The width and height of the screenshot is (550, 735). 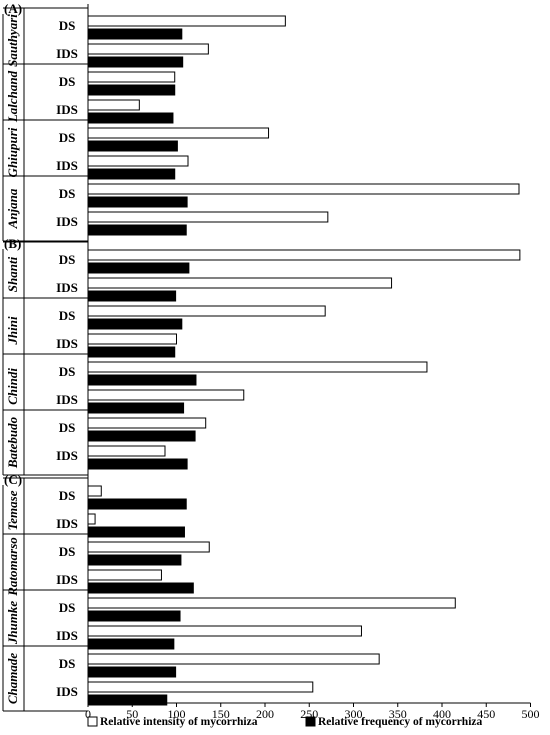 I want to click on cultivar-label: Ratomarso, so click(x=12, y=567).